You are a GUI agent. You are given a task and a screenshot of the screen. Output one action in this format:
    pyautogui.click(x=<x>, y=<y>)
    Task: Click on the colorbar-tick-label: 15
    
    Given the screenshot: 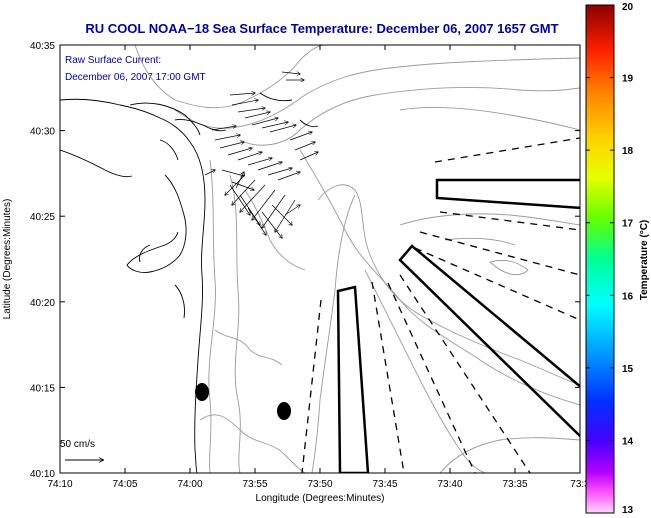 What is the action you would take?
    pyautogui.click(x=628, y=369)
    